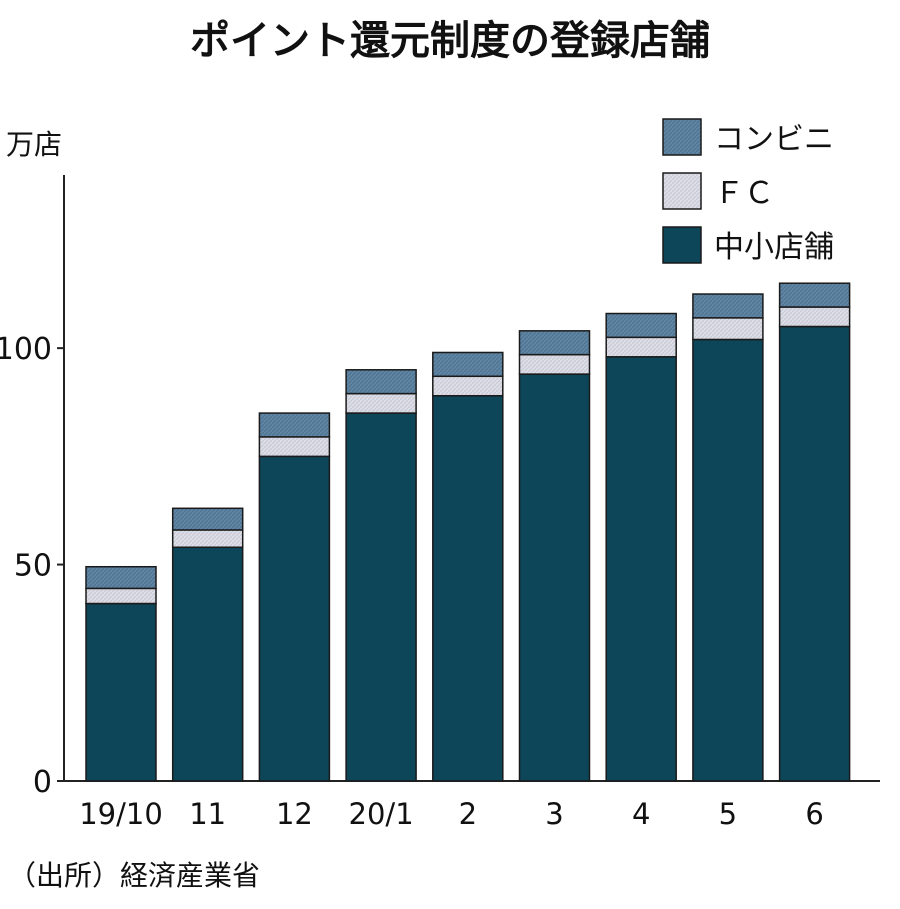 Image resolution: width=900 pixels, height=909 pixels. I want to click on source-note: （出所）経済産業省, so click(134, 875).